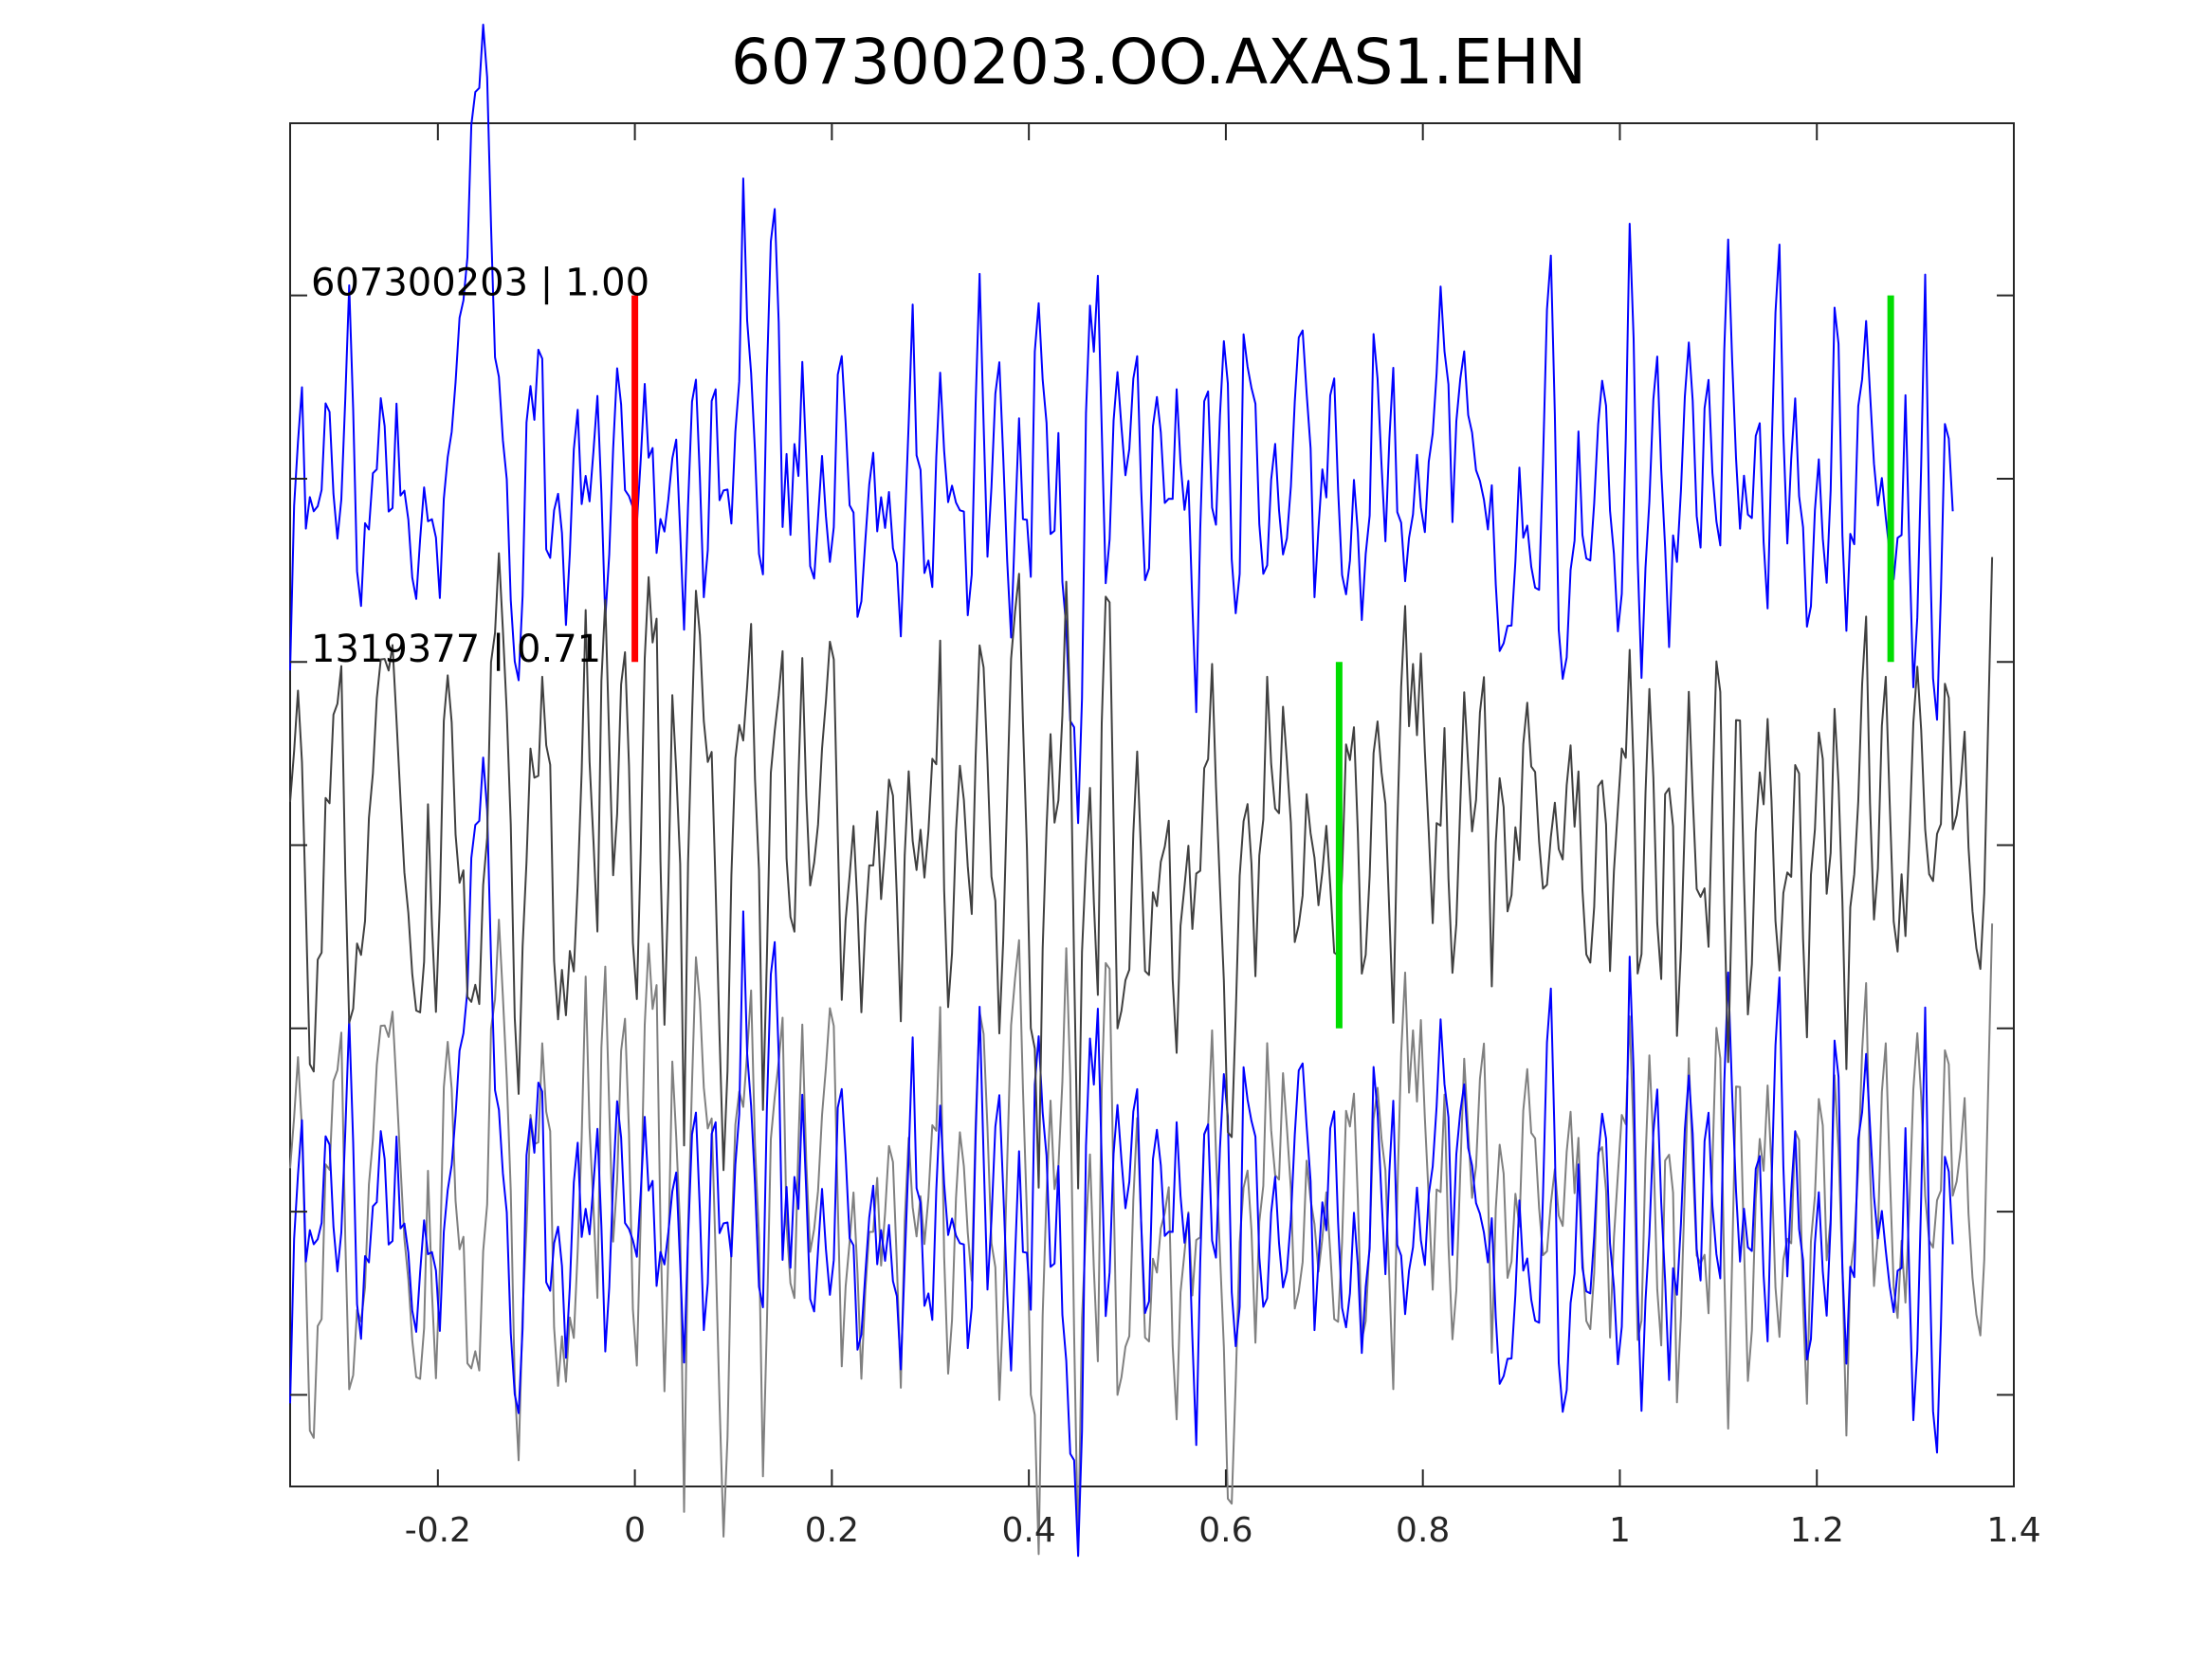  Describe the element at coordinates (832, 1530) in the screenshot. I see `x-tick-label: 0.2` at that location.